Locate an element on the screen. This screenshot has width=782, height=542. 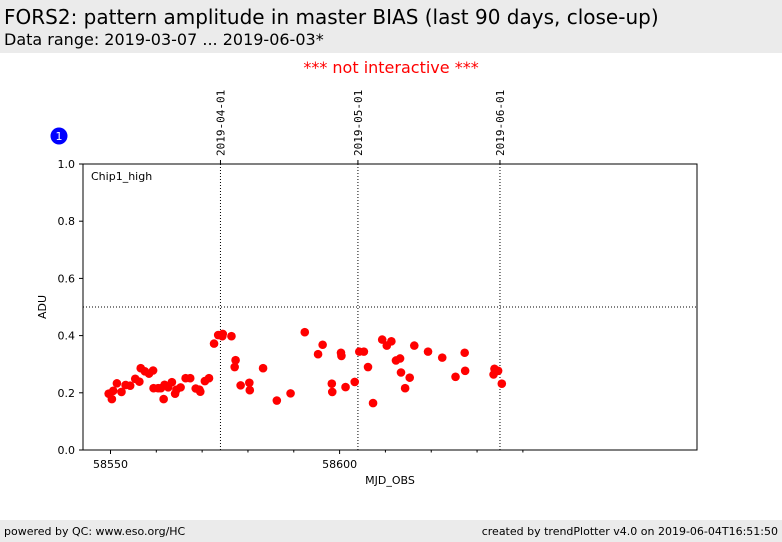
y-tick-label: 0.4 is located at coordinates (67, 336).